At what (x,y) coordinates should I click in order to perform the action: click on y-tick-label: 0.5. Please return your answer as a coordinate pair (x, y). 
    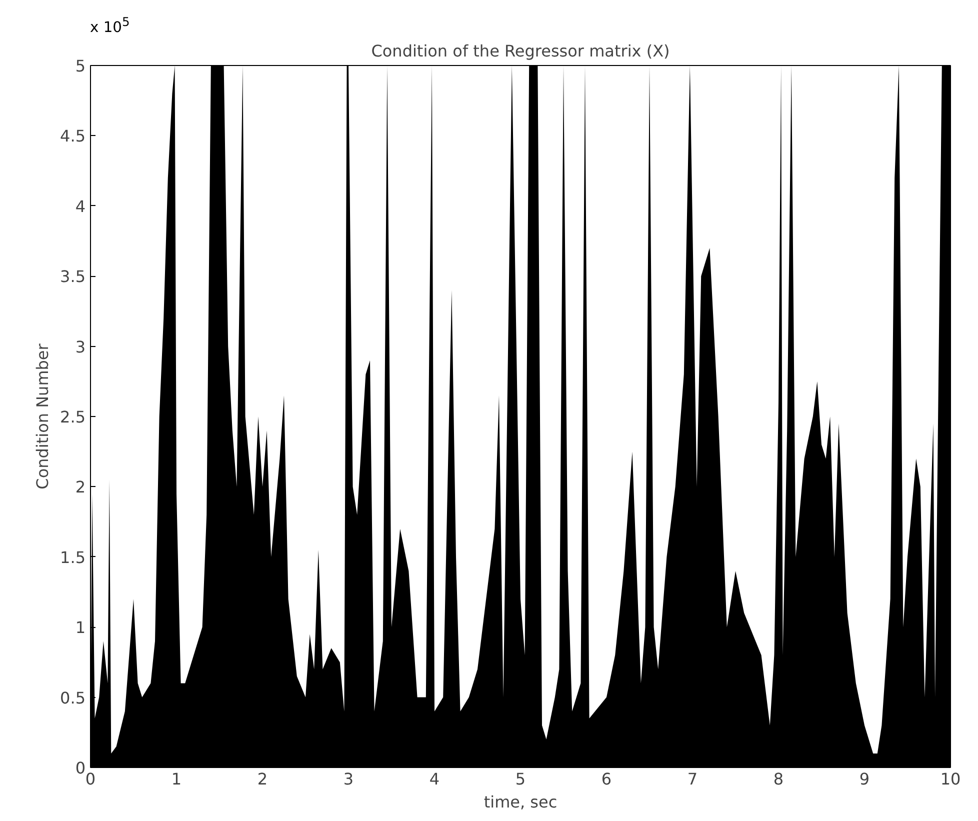
    Looking at the image, I should click on (73, 698).